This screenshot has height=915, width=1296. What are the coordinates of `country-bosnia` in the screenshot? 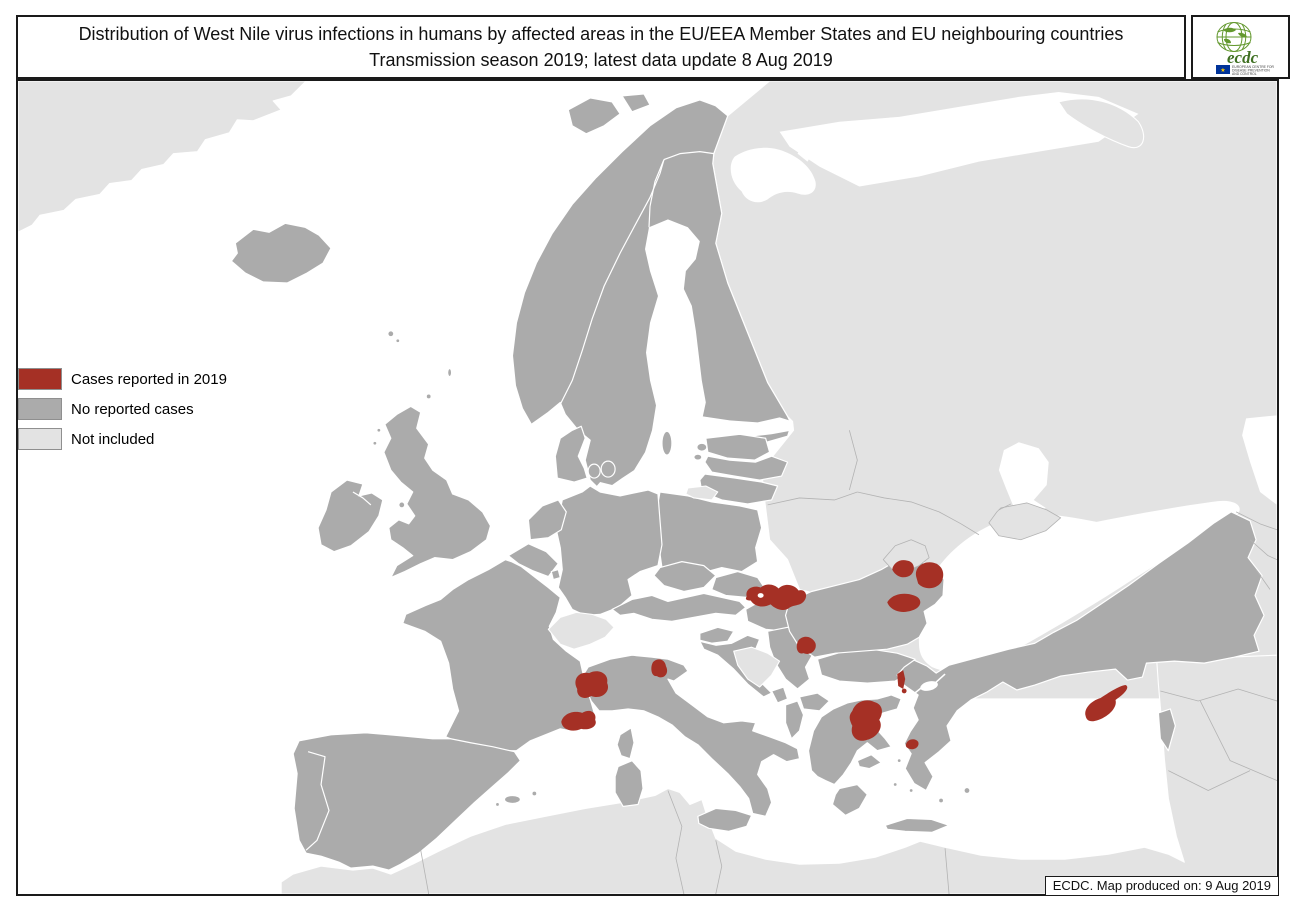 It's located at (757, 667).